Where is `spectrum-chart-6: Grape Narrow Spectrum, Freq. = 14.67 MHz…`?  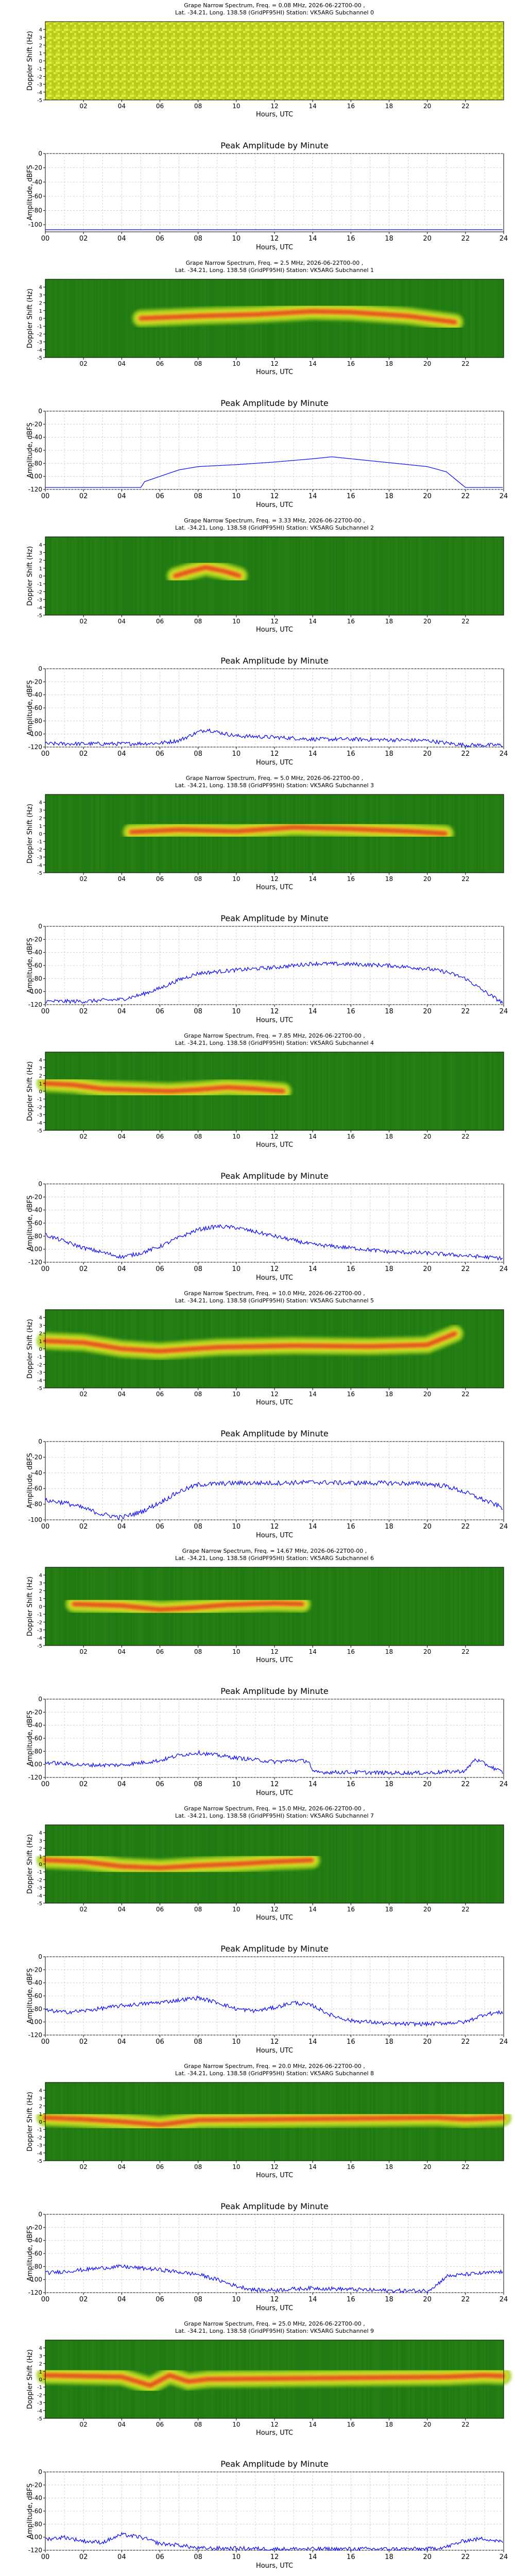 spectrum-chart-6: Grape Narrow Spectrum, Freq. = 14.67 MHz… is located at coordinates (265, 1606).